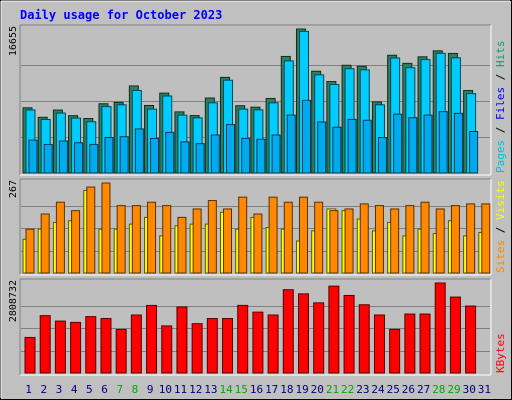 Image resolution: width=512 pixels, height=400 pixels. I want to click on y-axis-max-label: 267, so click(13, 189).